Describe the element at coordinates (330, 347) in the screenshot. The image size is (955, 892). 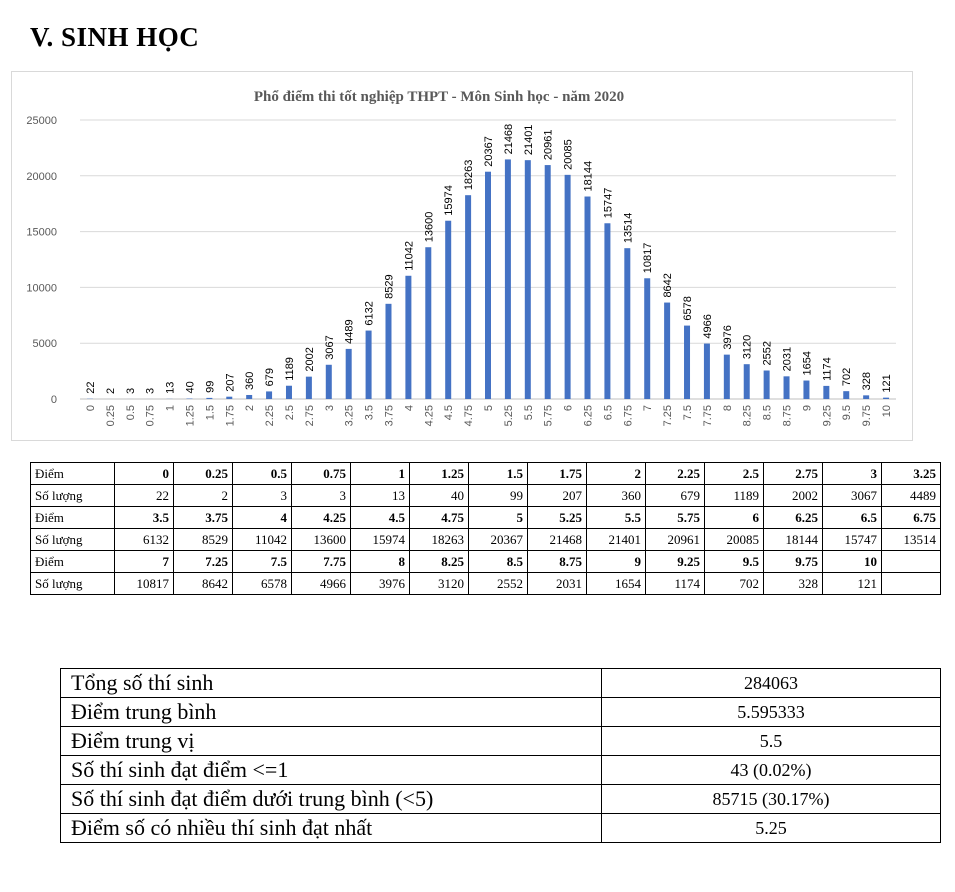
I see `data-label: 3067` at that location.